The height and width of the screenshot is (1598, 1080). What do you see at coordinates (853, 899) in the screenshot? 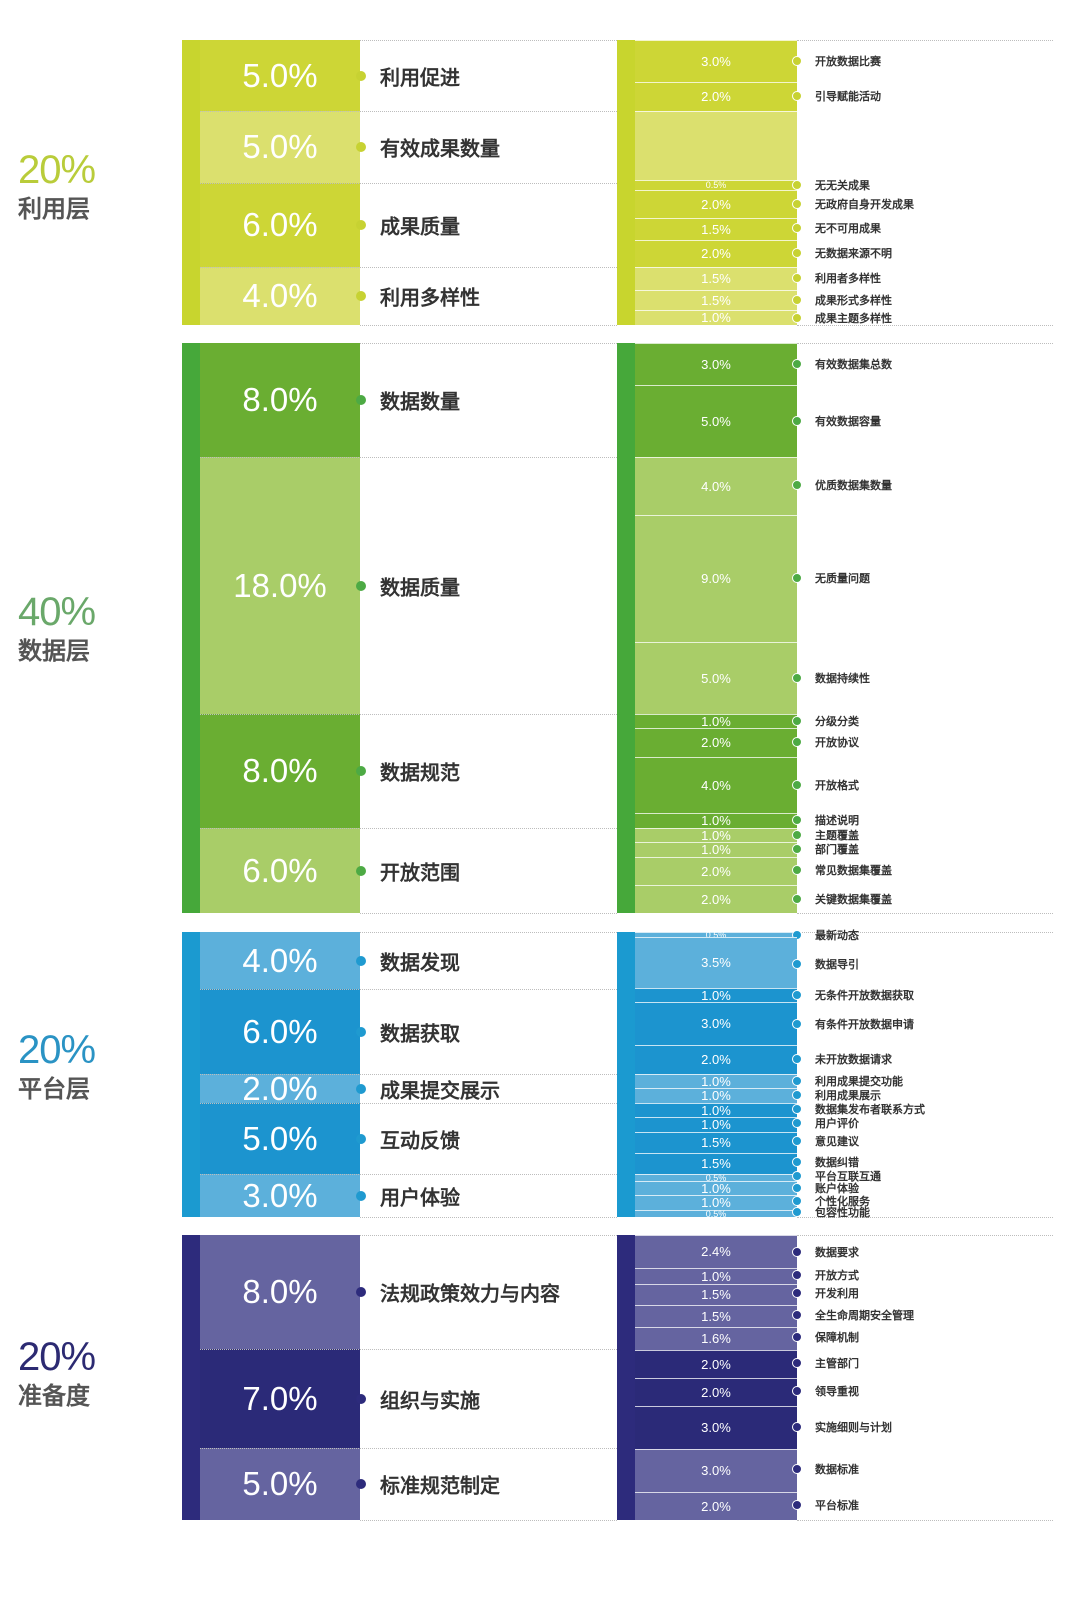
I see `indicator-label: 关键数据集覆盖` at bounding box center [853, 899].